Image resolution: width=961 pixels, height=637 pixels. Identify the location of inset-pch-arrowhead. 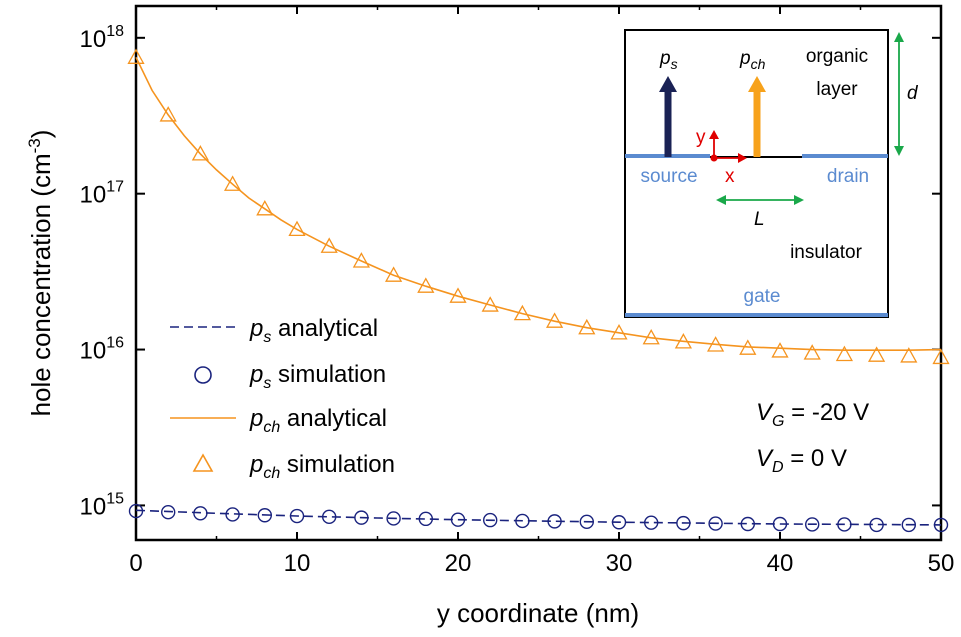
(757, 84).